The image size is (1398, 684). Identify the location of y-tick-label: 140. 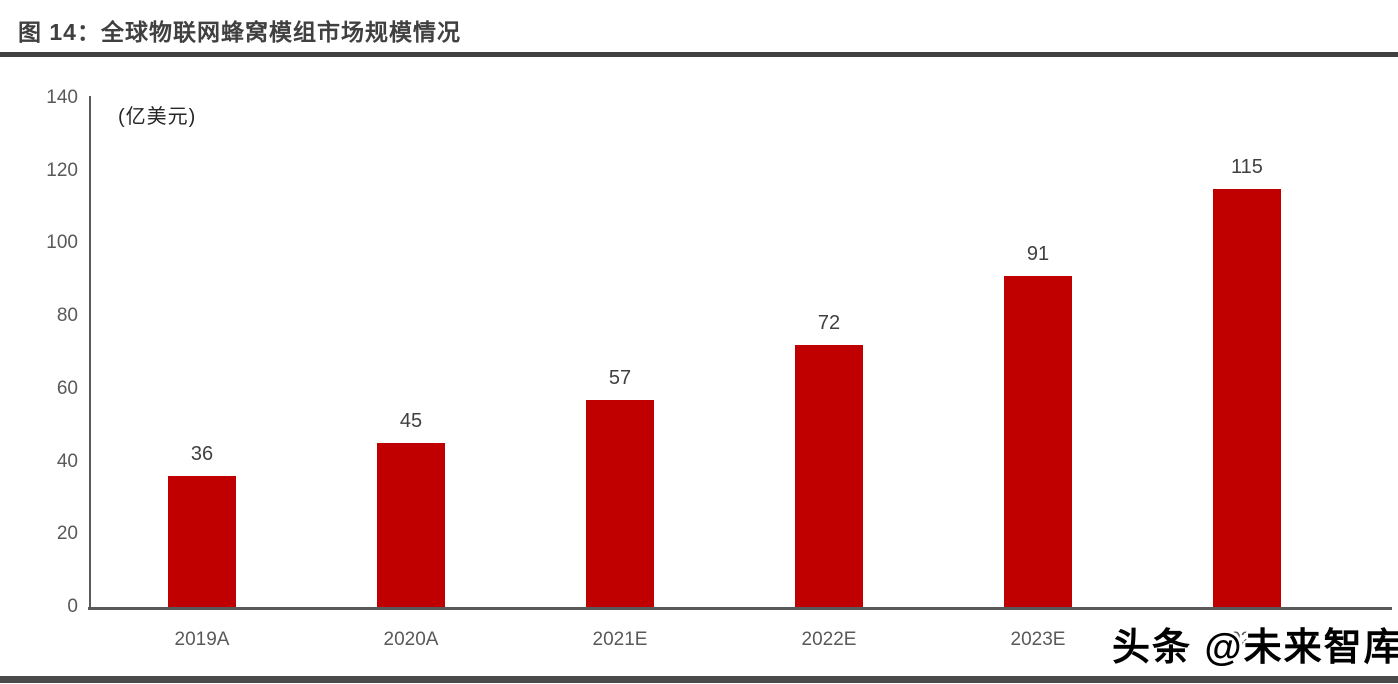
(62, 97).